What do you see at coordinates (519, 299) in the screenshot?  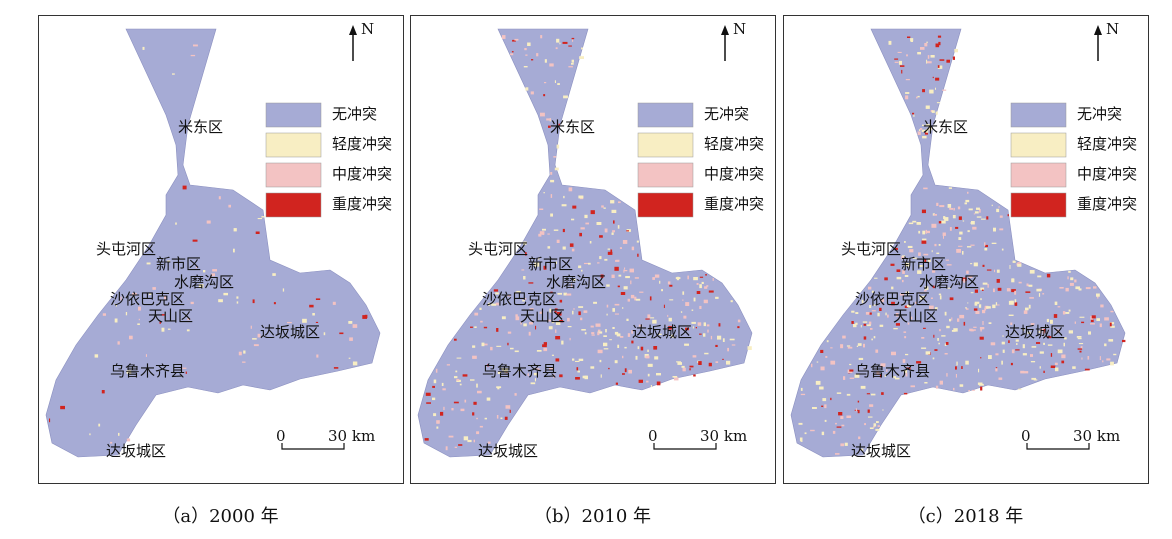 I see `district-label: 沙依巴克区` at bounding box center [519, 299].